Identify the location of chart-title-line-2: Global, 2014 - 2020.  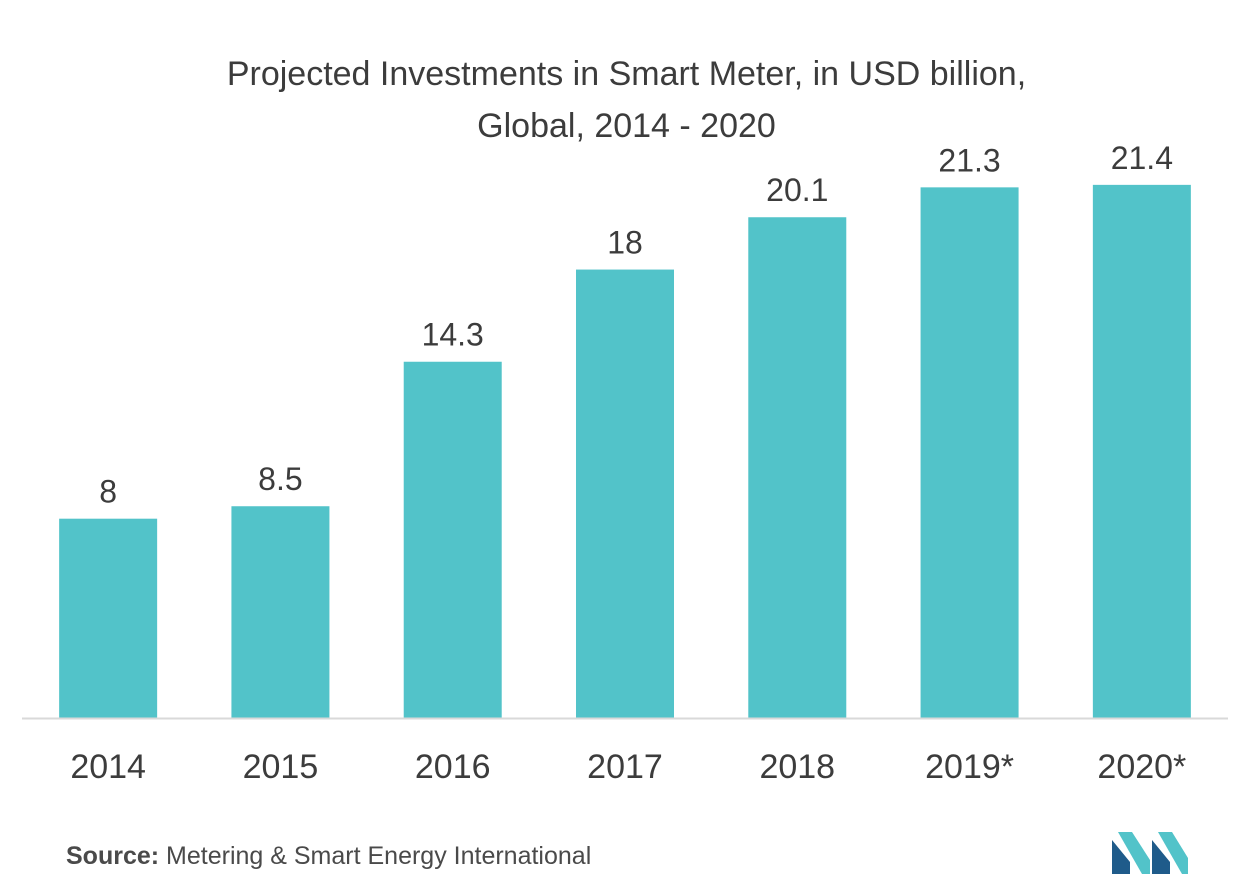
(626, 126).